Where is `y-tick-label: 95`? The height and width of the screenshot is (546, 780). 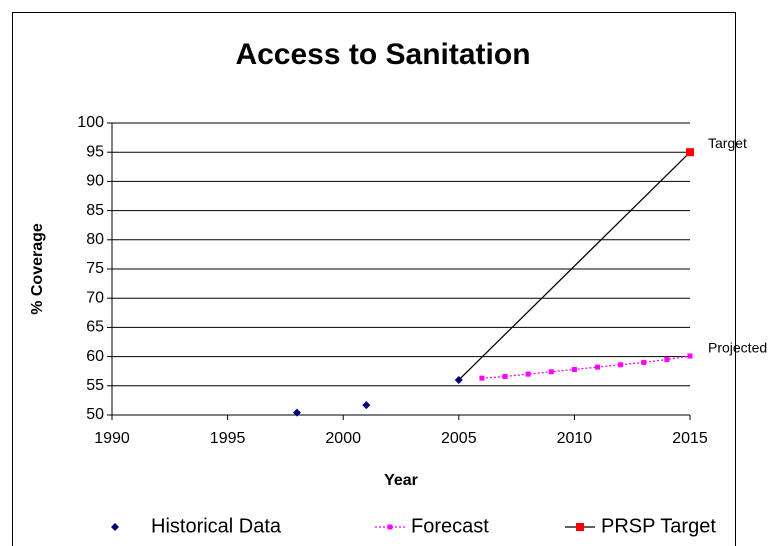
y-tick-label: 95 is located at coordinates (95, 151).